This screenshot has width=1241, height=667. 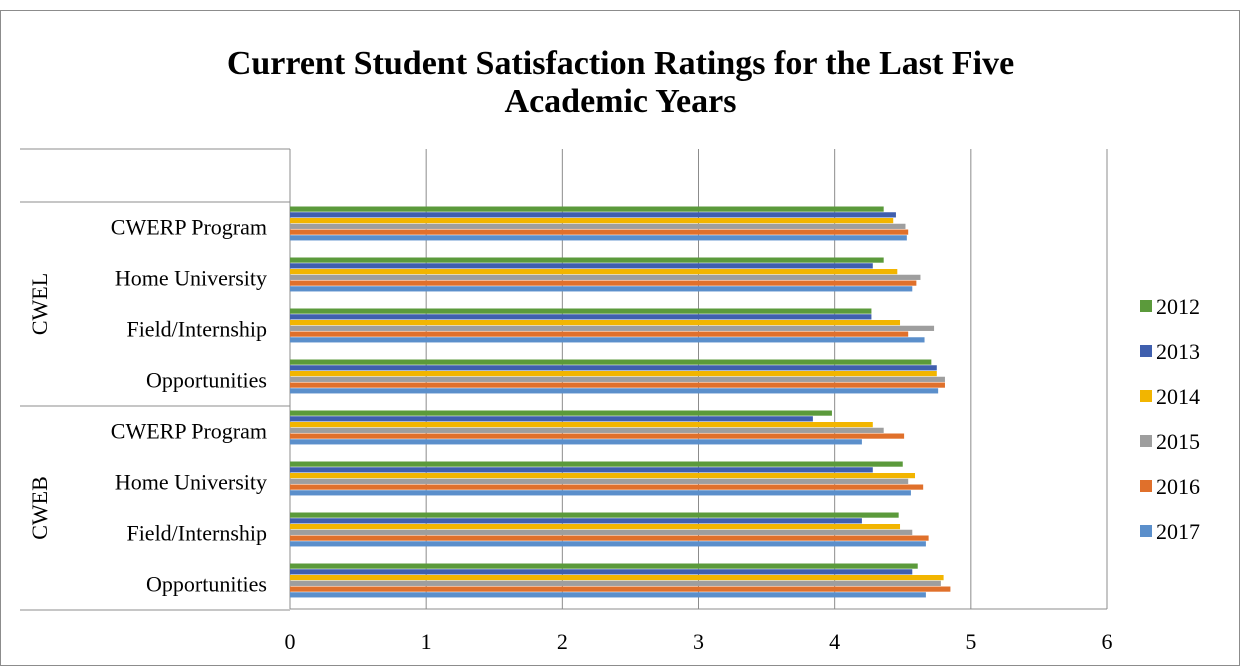 What do you see at coordinates (576, 521) in the screenshot?
I see `bar-cweb-3-2013` at bounding box center [576, 521].